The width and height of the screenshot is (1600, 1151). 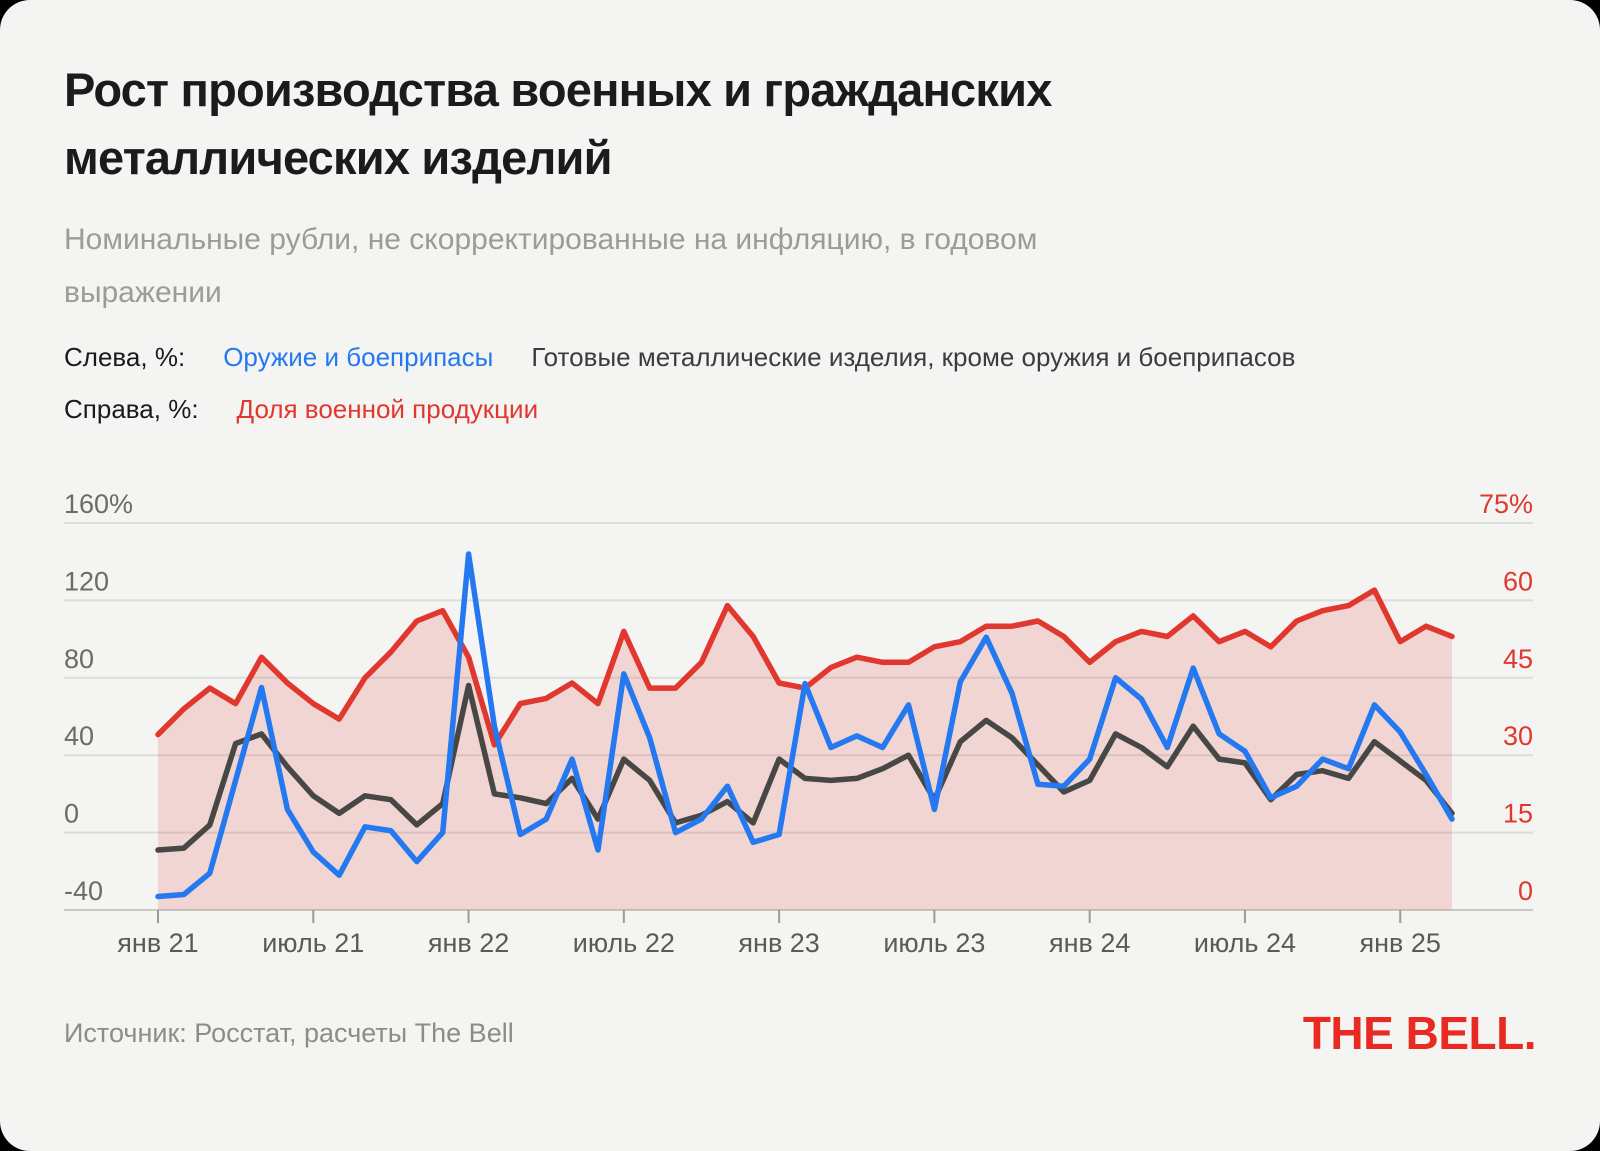 What do you see at coordinates (1419, 1033) in the screenshot?
I see `the-bell-logo: THE BELL.` at bounding box center [1419, 1033].